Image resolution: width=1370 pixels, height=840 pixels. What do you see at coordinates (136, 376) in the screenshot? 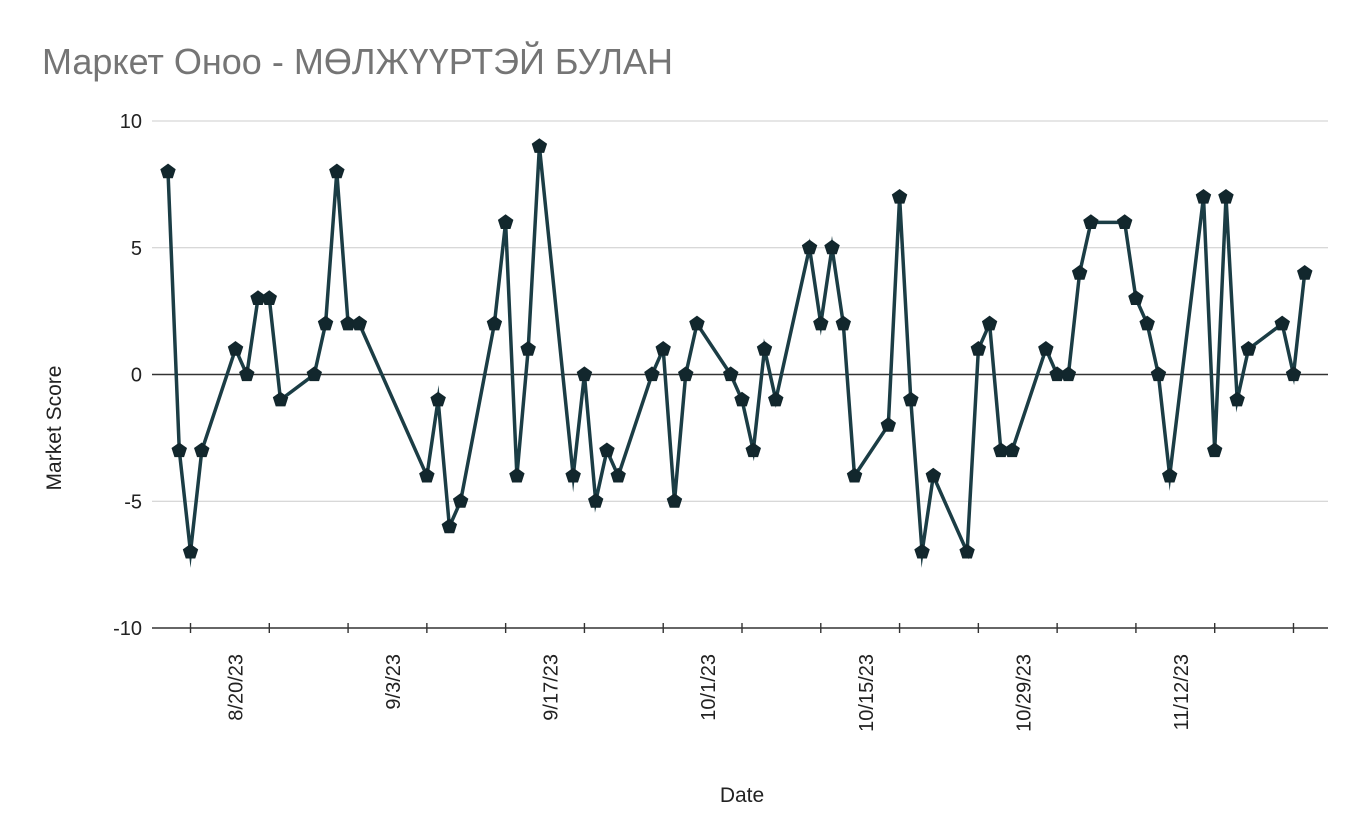
I see `y-tick-label: 0` at bounding box center [136, 376].